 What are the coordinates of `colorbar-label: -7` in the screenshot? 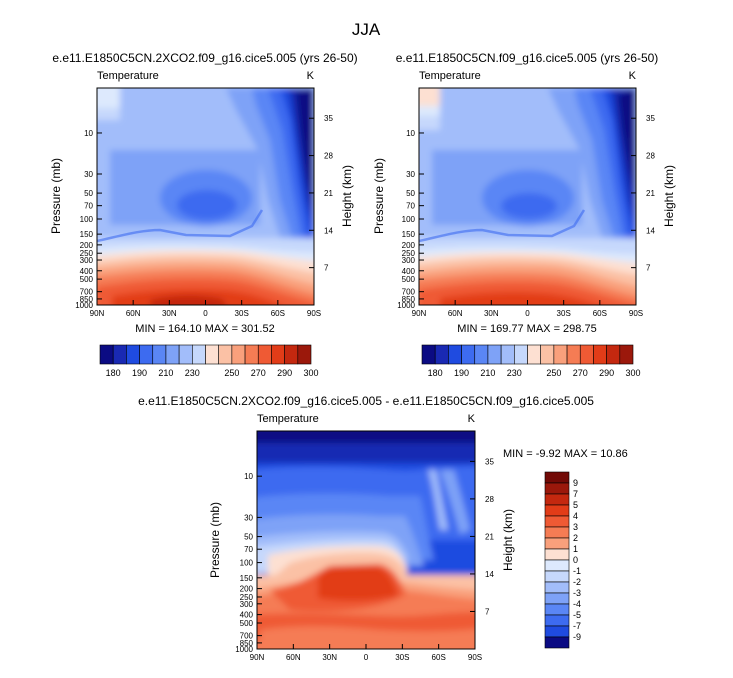 It's located at (577, 626).